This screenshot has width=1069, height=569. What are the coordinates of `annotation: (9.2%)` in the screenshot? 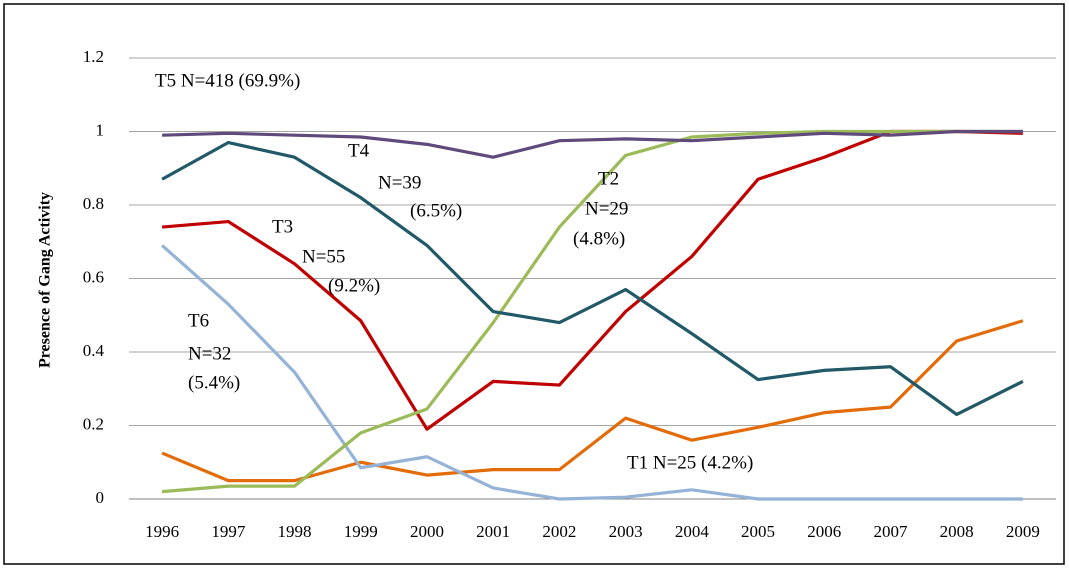 It's located at (354, 285).